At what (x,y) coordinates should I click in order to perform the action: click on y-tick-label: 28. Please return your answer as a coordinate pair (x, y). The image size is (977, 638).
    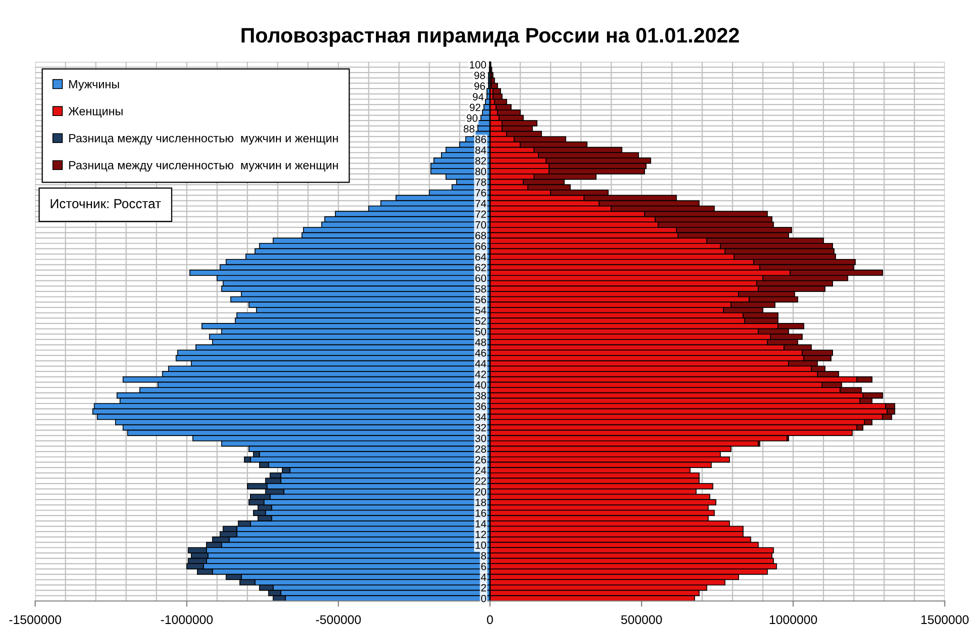
    Looking at the image, I should click on (480, 449).